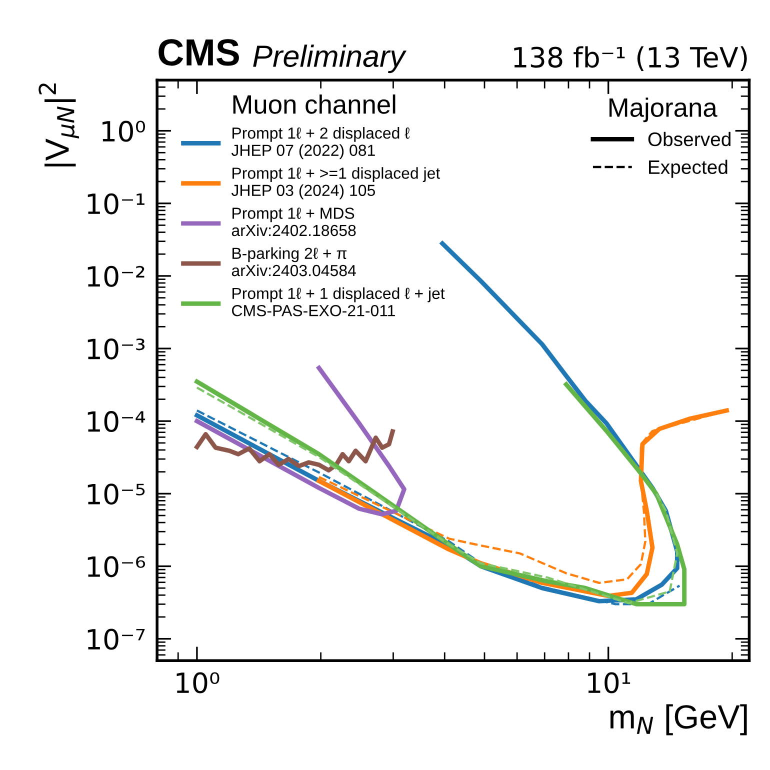  What do you see at coordinates (116, 349) in the screenshot?
I see `y-tick-label: 10⁻³` at bounding box center [116, 349].